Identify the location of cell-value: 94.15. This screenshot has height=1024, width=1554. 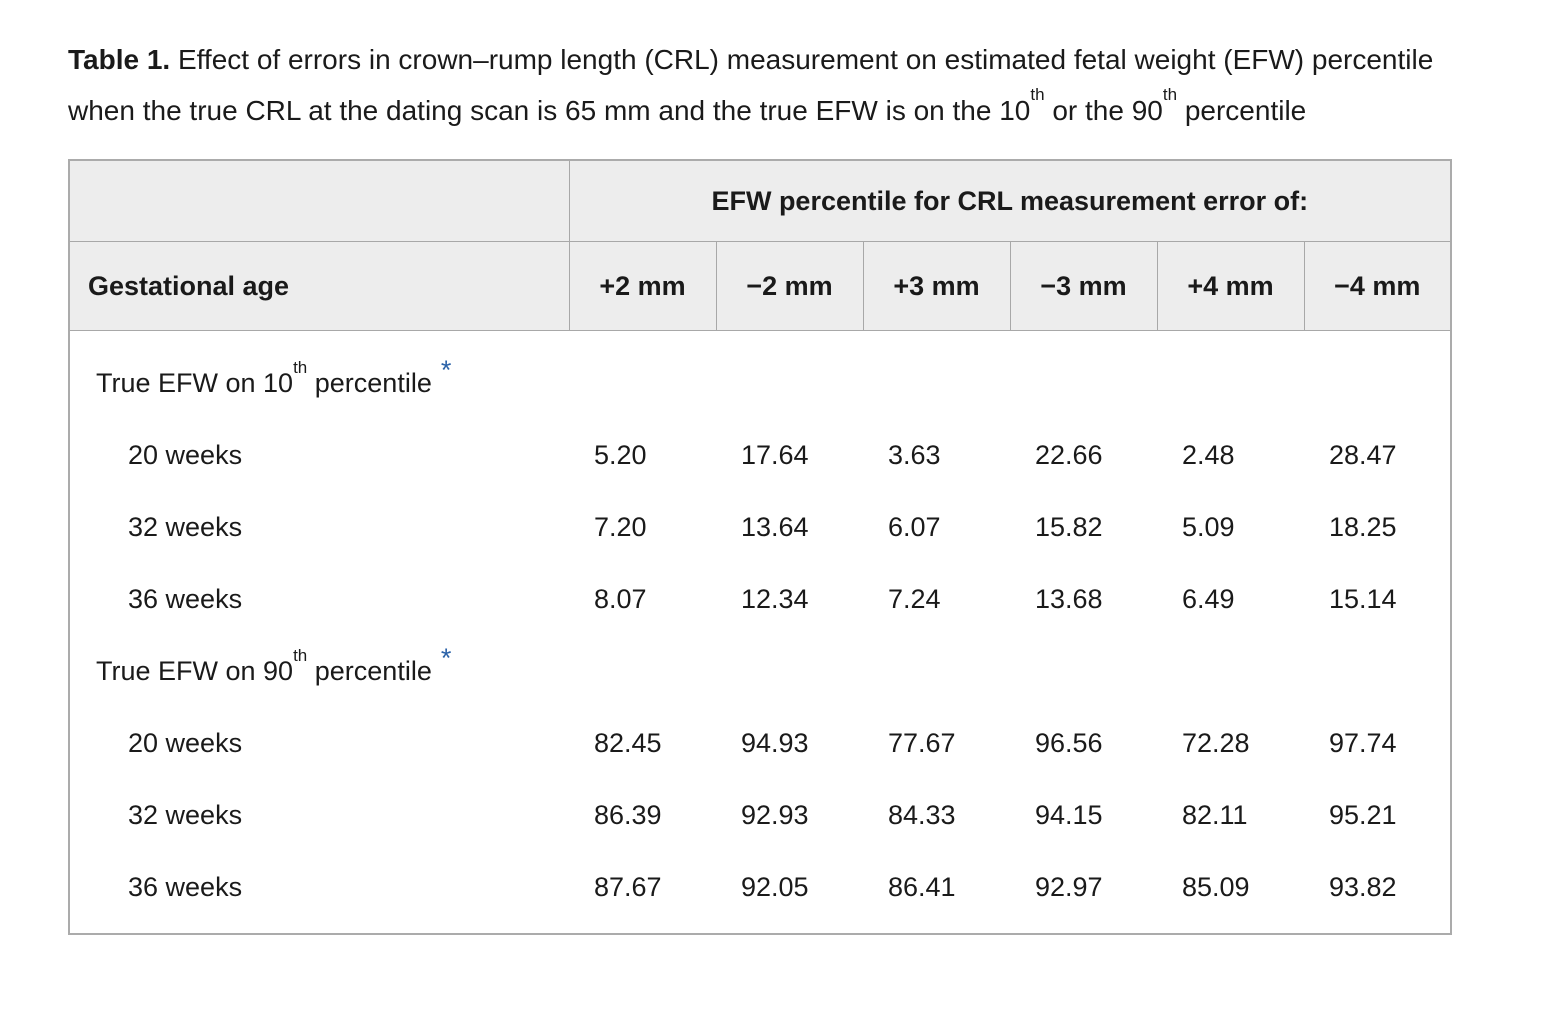
(1069, 814).